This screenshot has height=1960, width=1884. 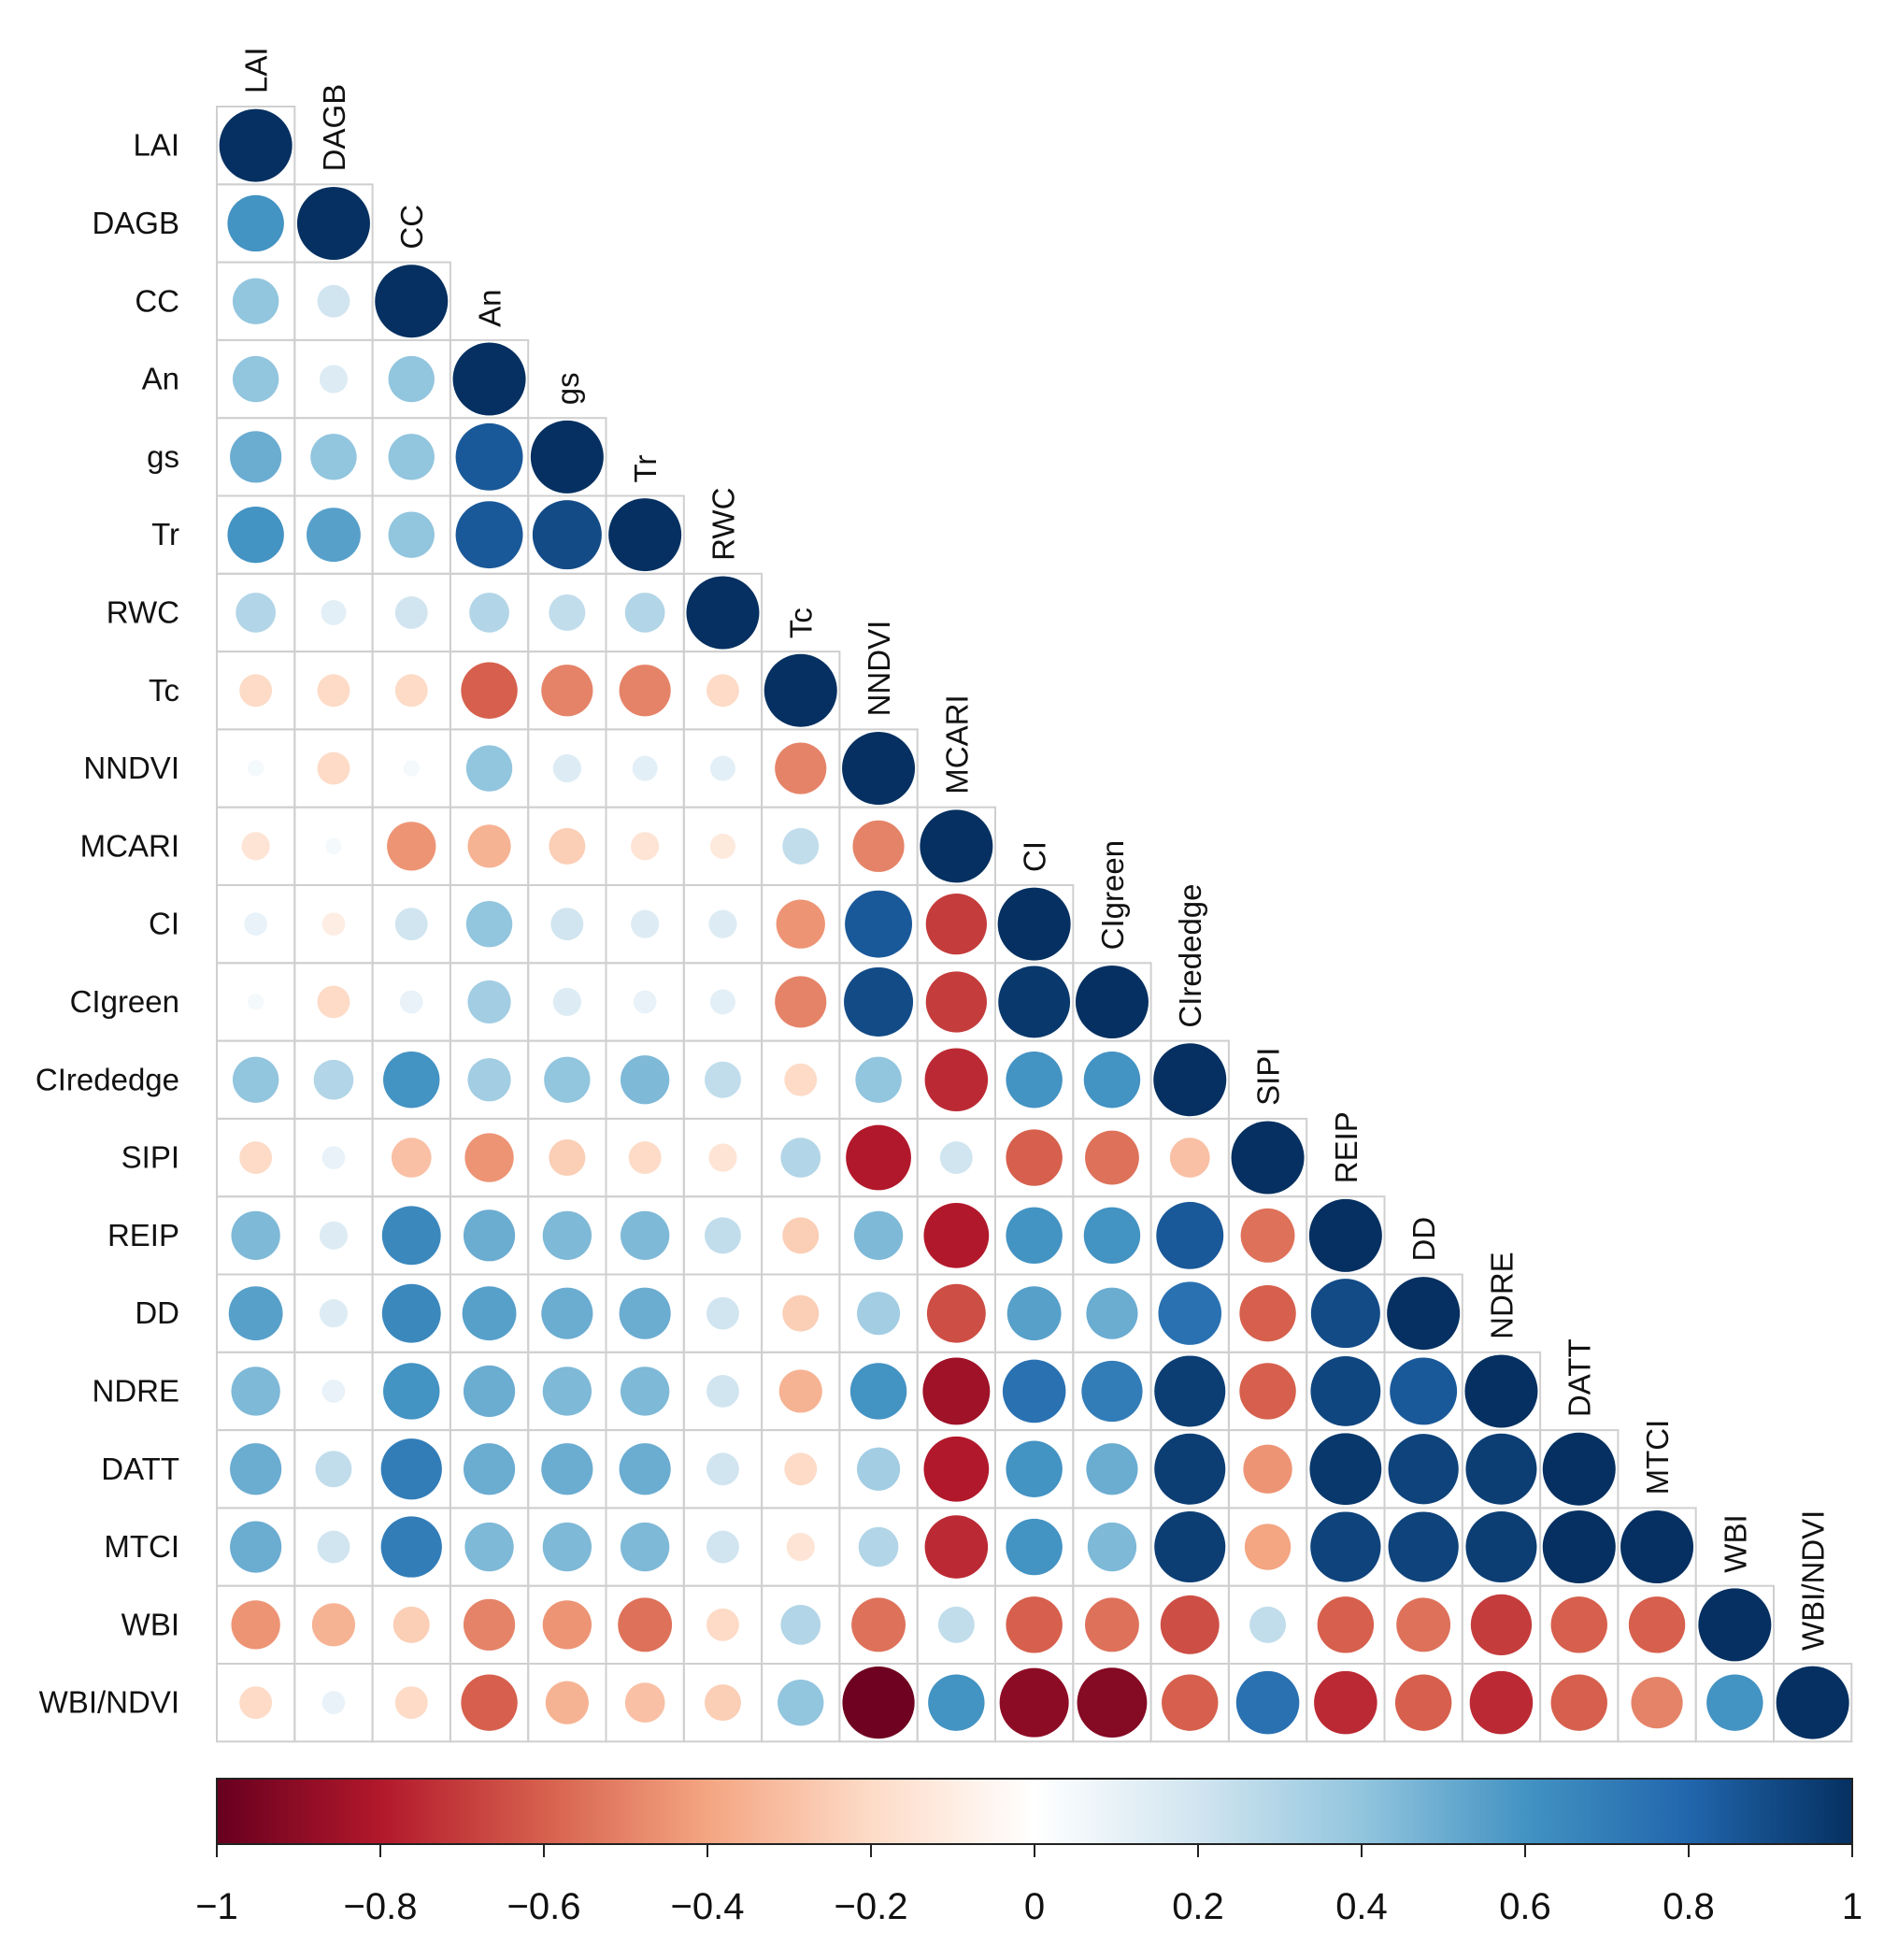 I want to click on circle-NNDVI-CC, so click(x=411, y=768).